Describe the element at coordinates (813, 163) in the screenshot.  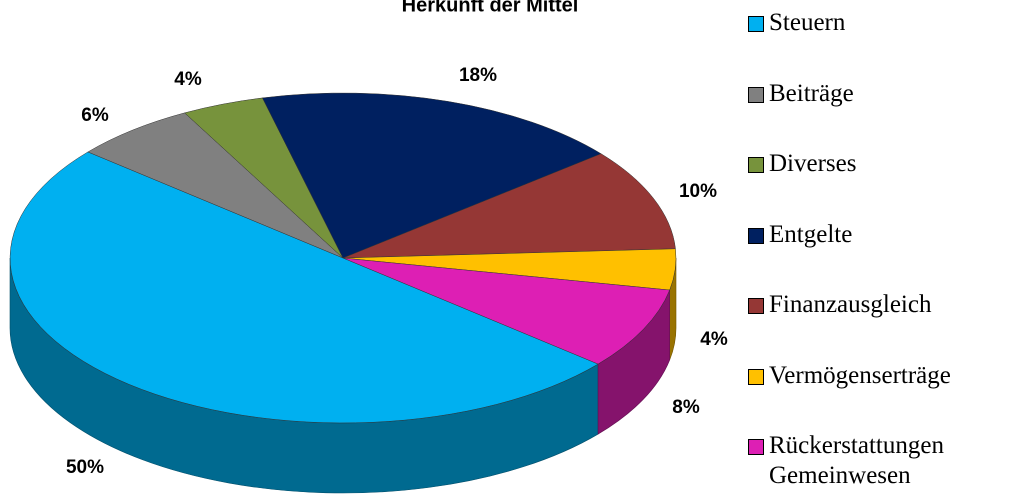
I see `legend-label: Diverses` at that location.